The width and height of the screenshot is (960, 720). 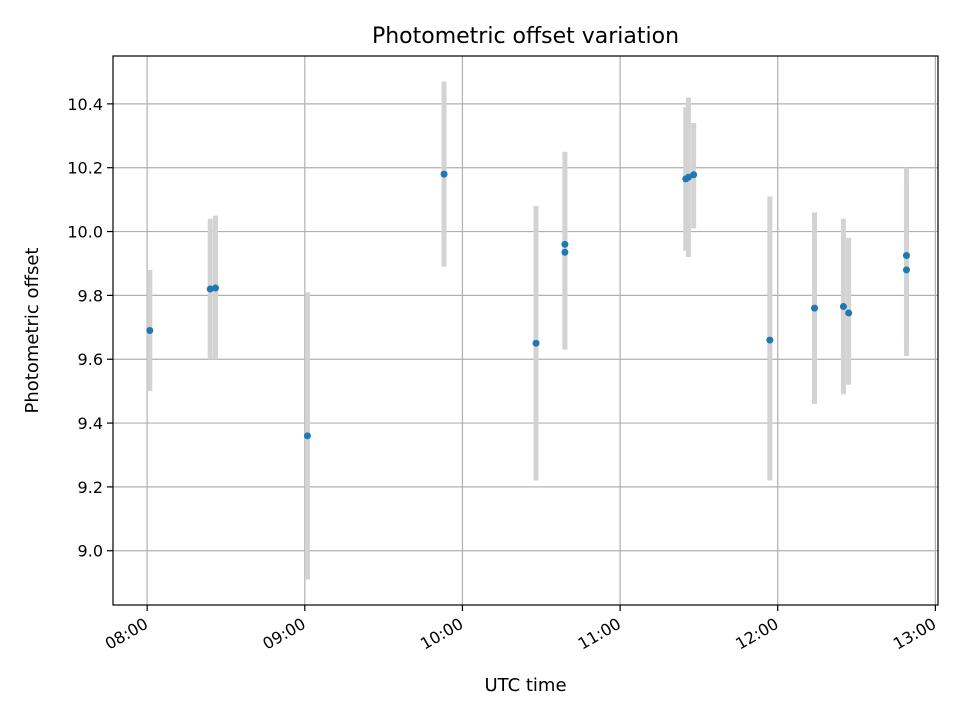 I want to click on y-tick-label: 9.6, so click(x=90, y=359).